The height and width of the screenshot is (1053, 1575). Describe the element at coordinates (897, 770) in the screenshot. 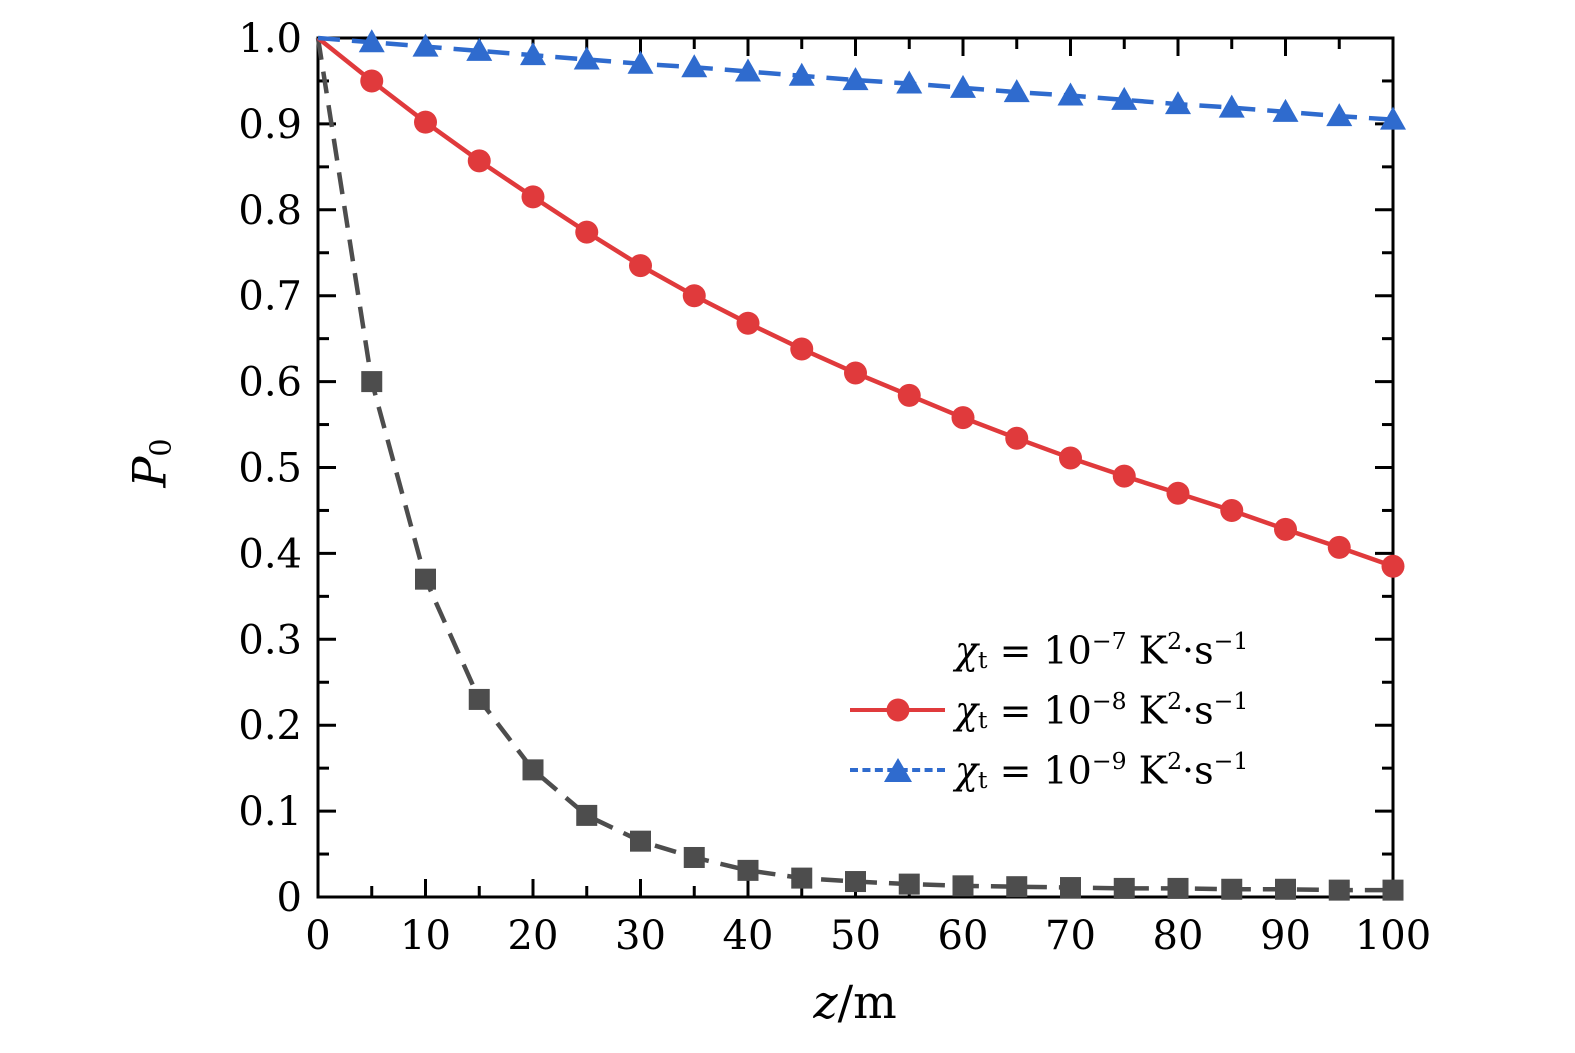

I see `legend-marker-triangle` at that location.